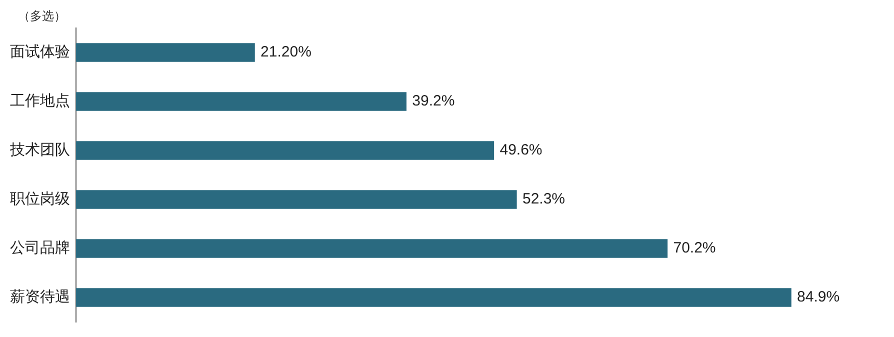 The width and height of the screenshot is (894, 337). Describe the element at coordinates (40, 296) in the screenshot. I see `y-tick-label: 薪资待遇` at that location.